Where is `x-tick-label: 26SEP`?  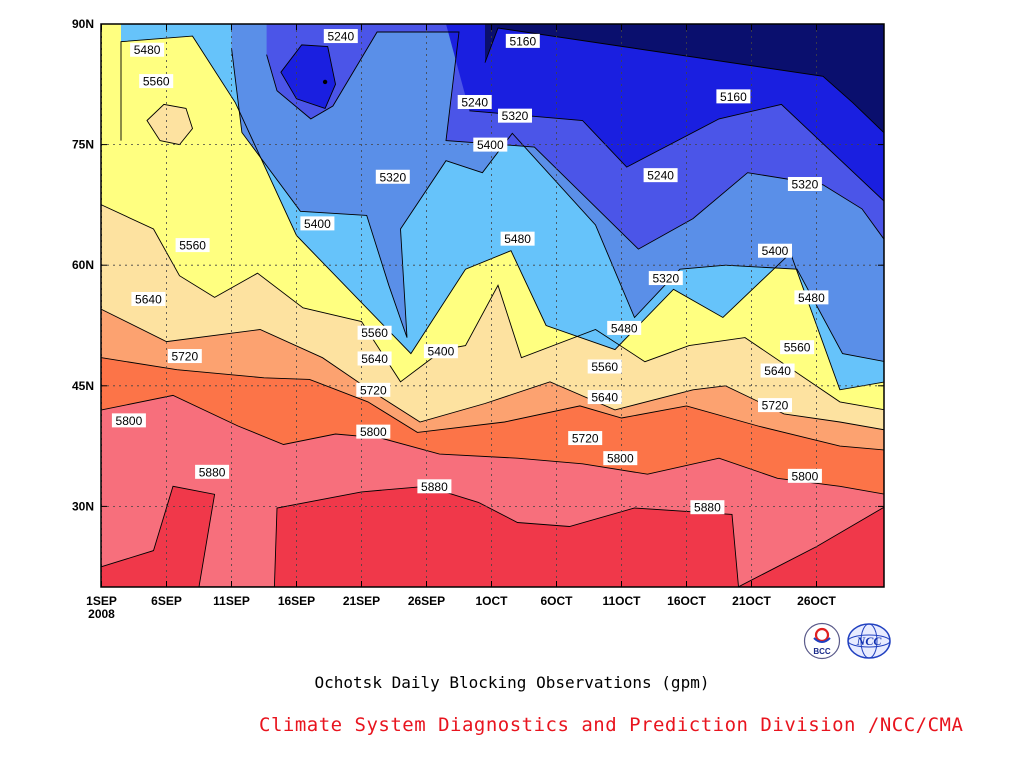
x-tick-label: 26SEP is located at coordinates (426, 601).